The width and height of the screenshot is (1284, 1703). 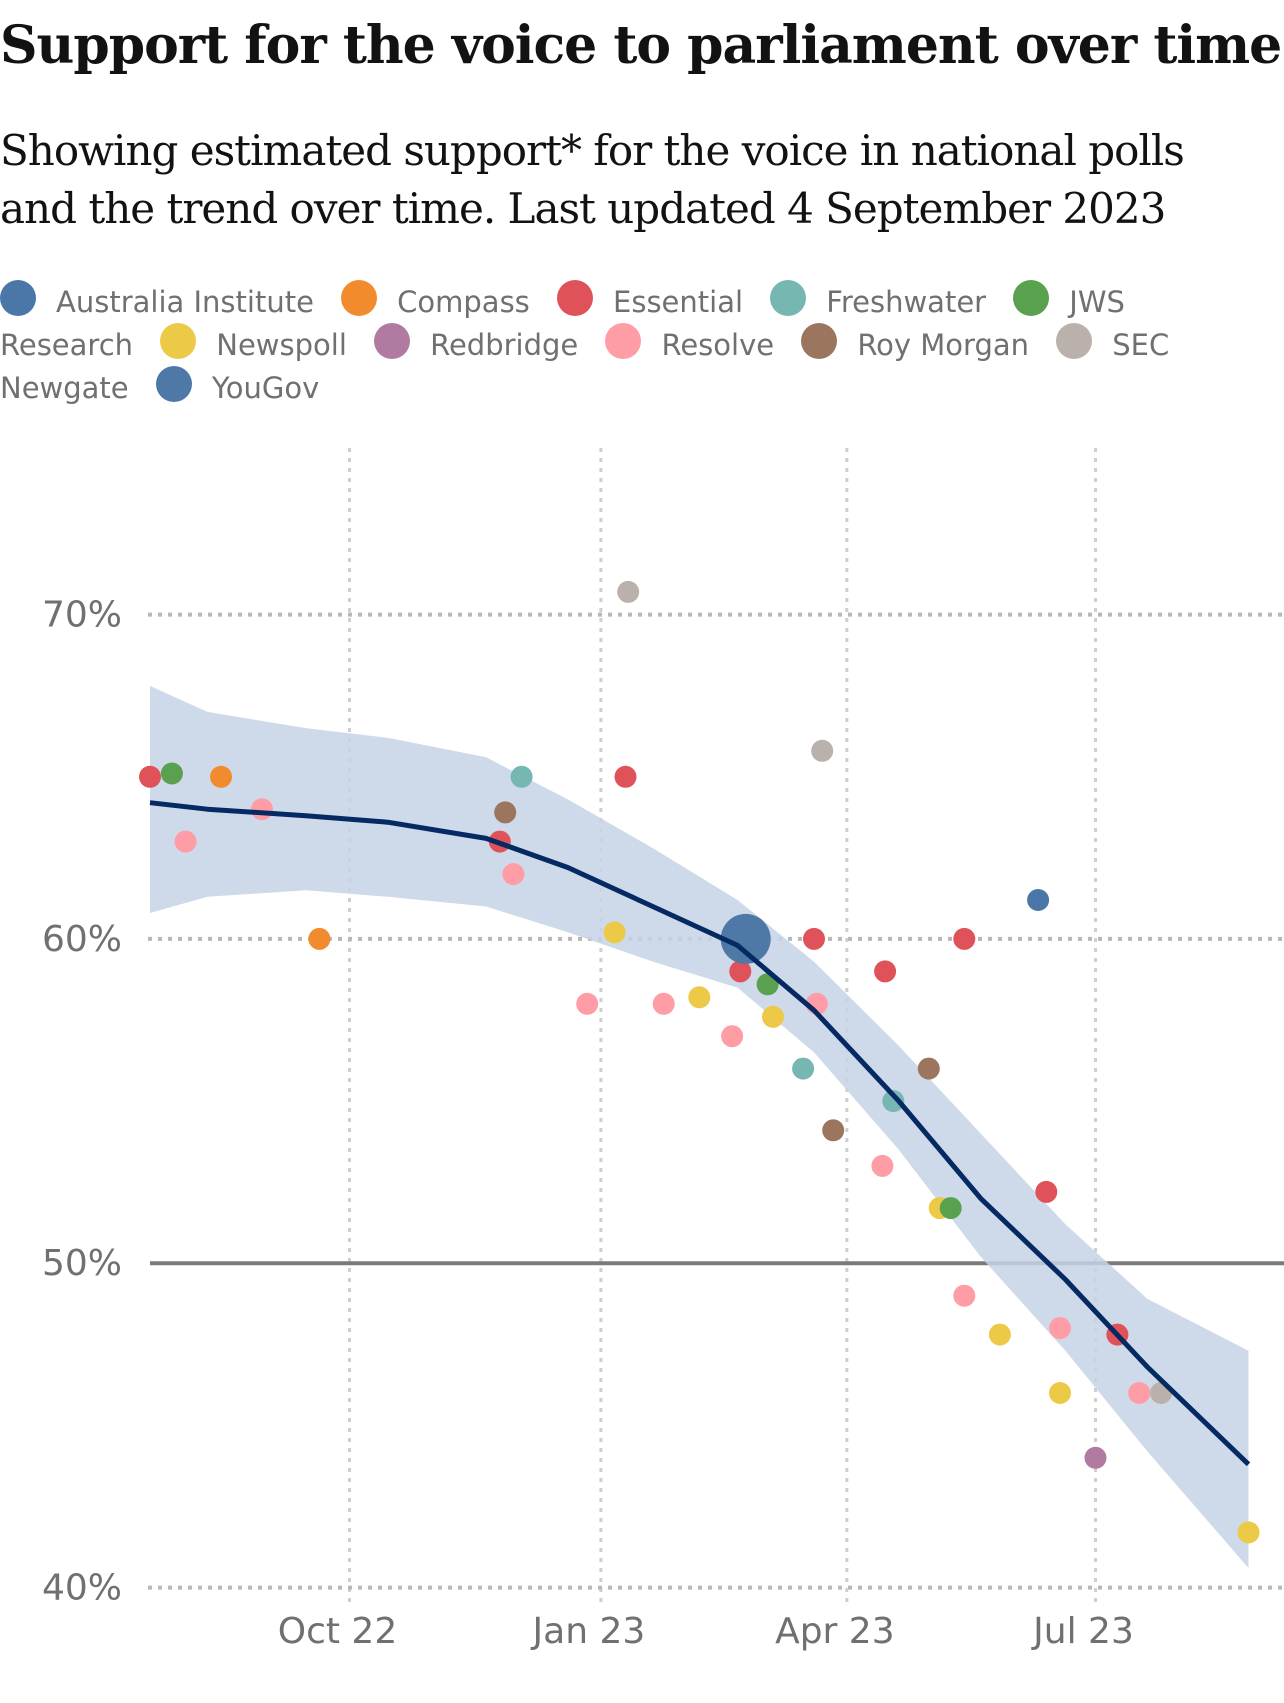 What do you see at coordinates (82, 939) in the screenshot?
I see `y-tick-label: 60%` at bounding box center [82, 939].